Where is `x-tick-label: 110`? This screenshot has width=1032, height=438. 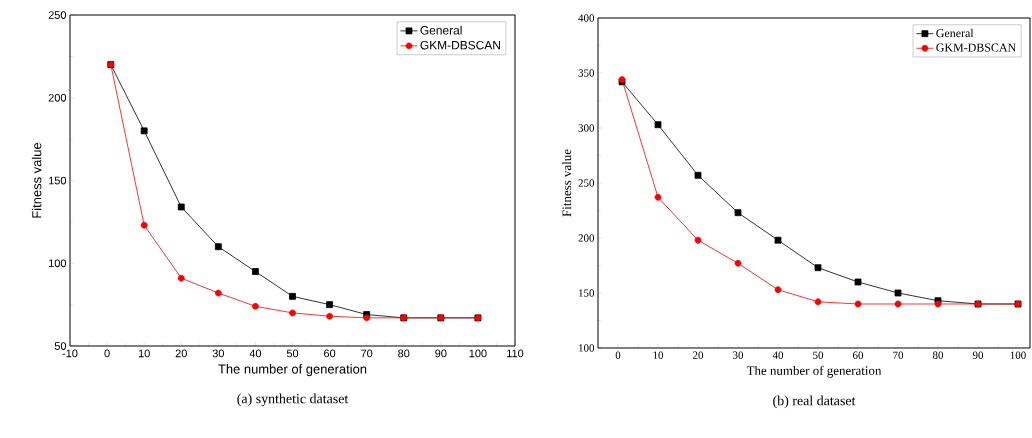
x-tick-label: 110 is located at coordinates (515, 353).